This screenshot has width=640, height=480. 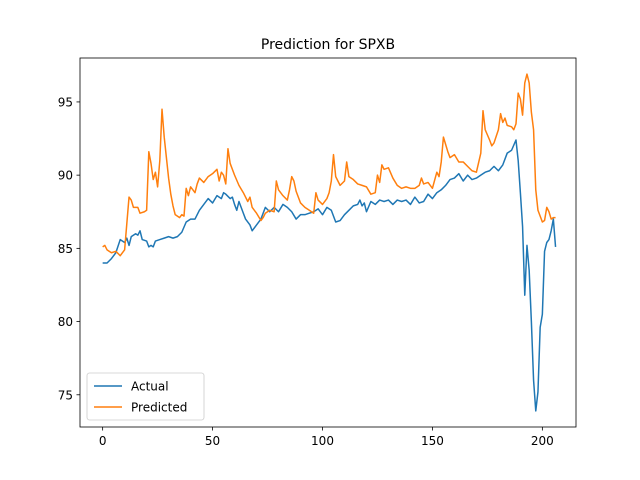 What do you see at coordinates (542, 441) in the screenshot?
I see `x-tick-label: 200` at bounding box center [542, 441].